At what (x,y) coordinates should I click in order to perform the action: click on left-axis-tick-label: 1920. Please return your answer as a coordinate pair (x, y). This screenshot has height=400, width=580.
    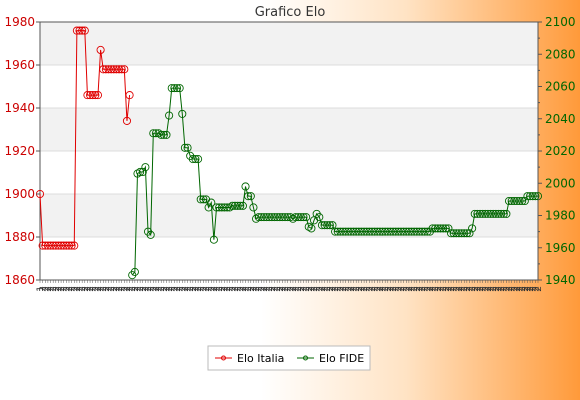
    Looking at the image, I should click on (19, 151).